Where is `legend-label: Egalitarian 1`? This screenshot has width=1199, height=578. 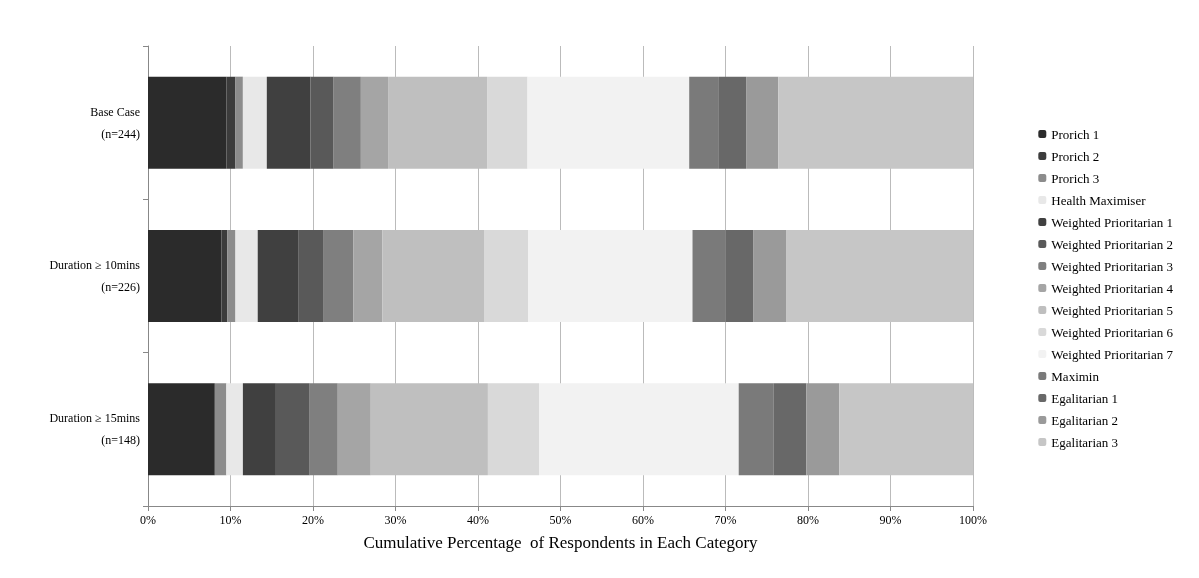
legend-label: Egalitarian 1 is located at coordinates (1085, 398).